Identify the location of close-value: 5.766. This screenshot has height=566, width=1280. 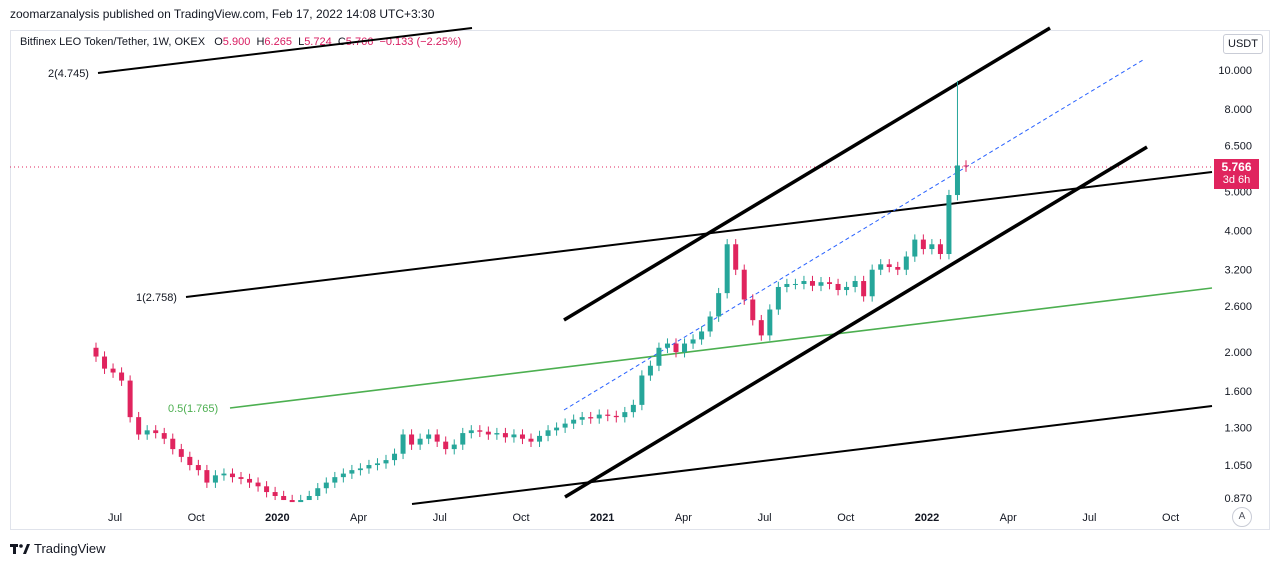
(359, 42).